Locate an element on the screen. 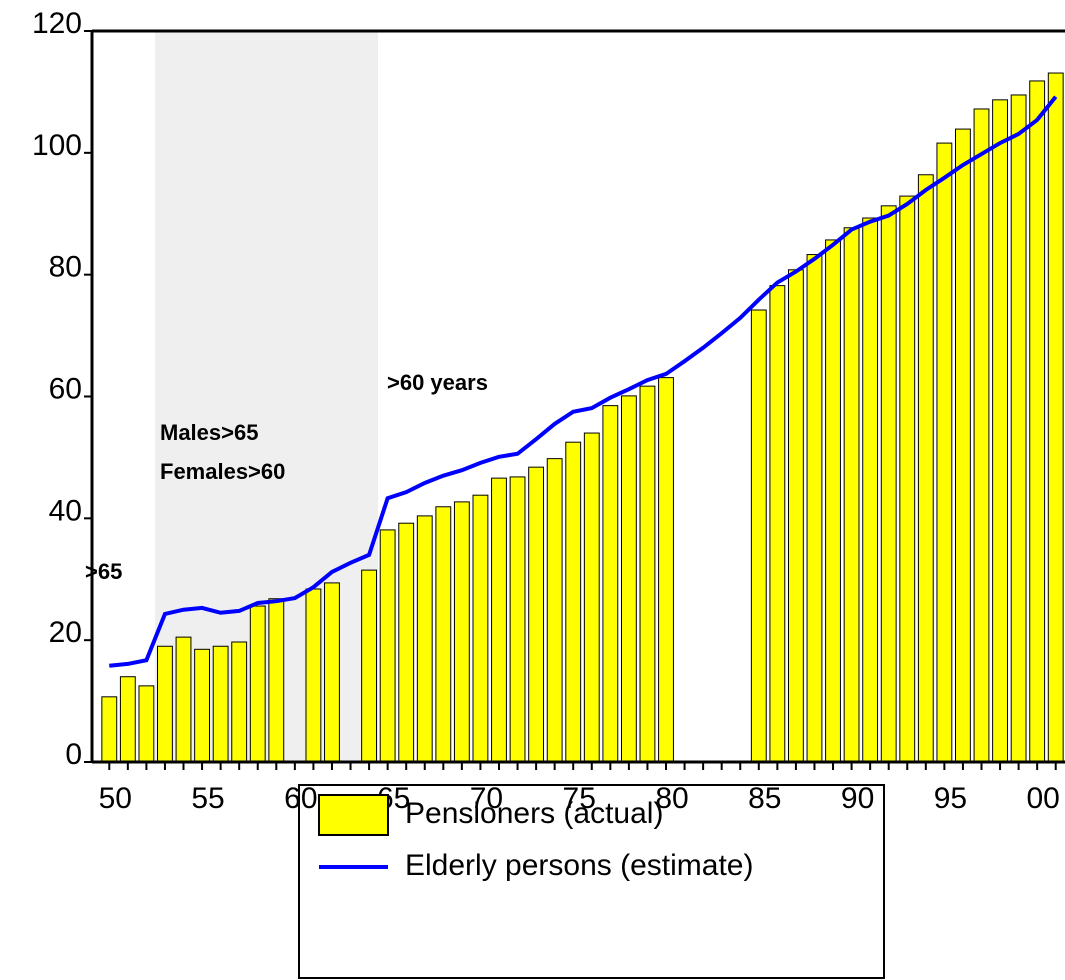 This screenshot has width=1065, height=980. x-tick-label: 60 is located at coordinates (300, 798).